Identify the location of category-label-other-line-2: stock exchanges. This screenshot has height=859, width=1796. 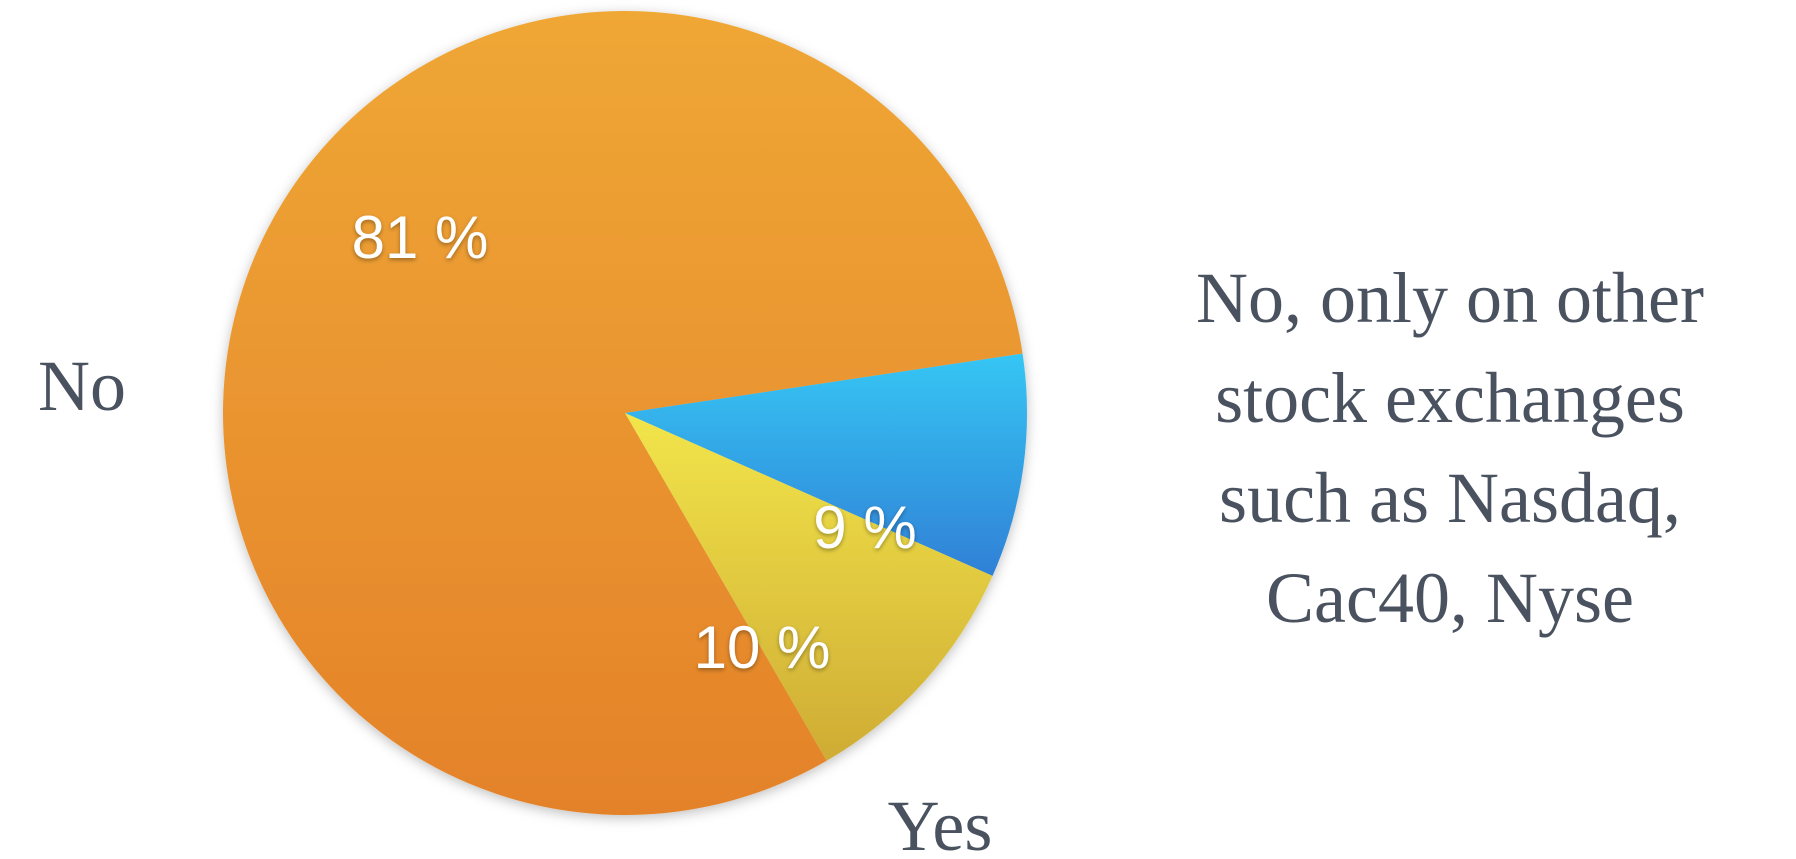
(1450, 398).